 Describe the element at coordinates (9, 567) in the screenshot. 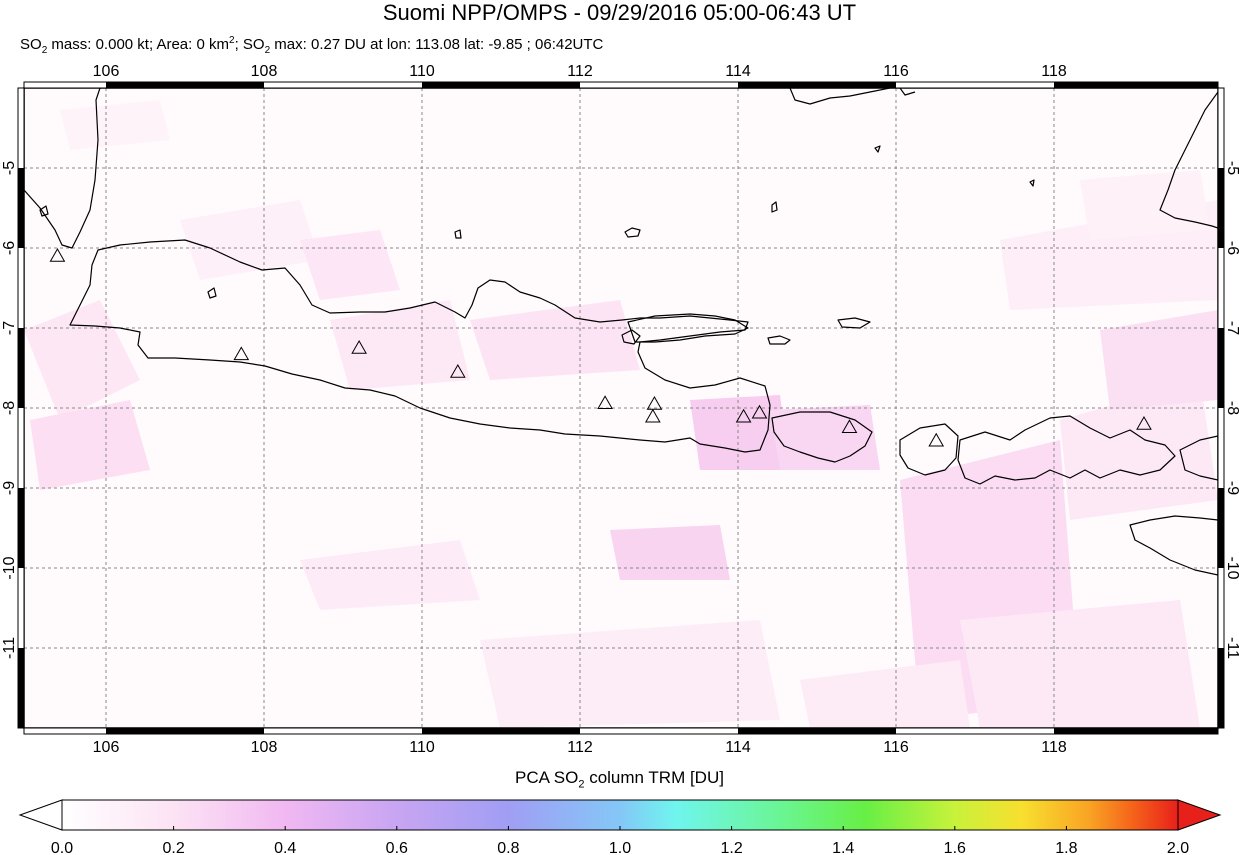

I see `lat-label-left-10: -10` at that location.